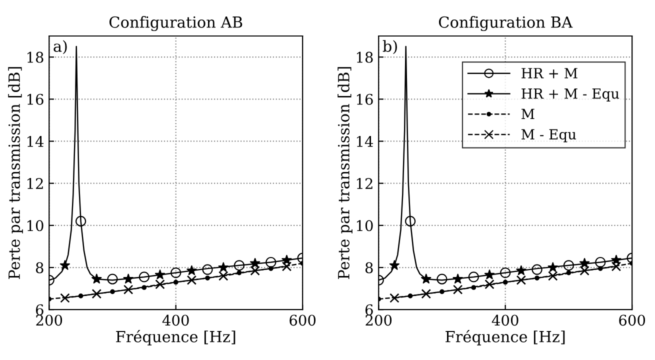  Describe the element at coordinates (550, 73) in the screenshot. I see `legend-label: HR + M` at that location.